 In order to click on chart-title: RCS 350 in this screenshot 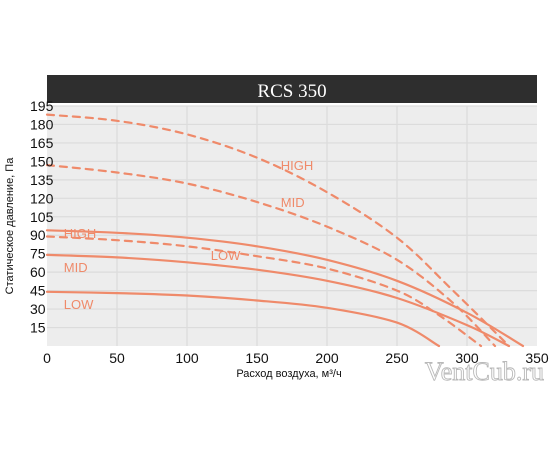, I will do `click(291, 91)`.